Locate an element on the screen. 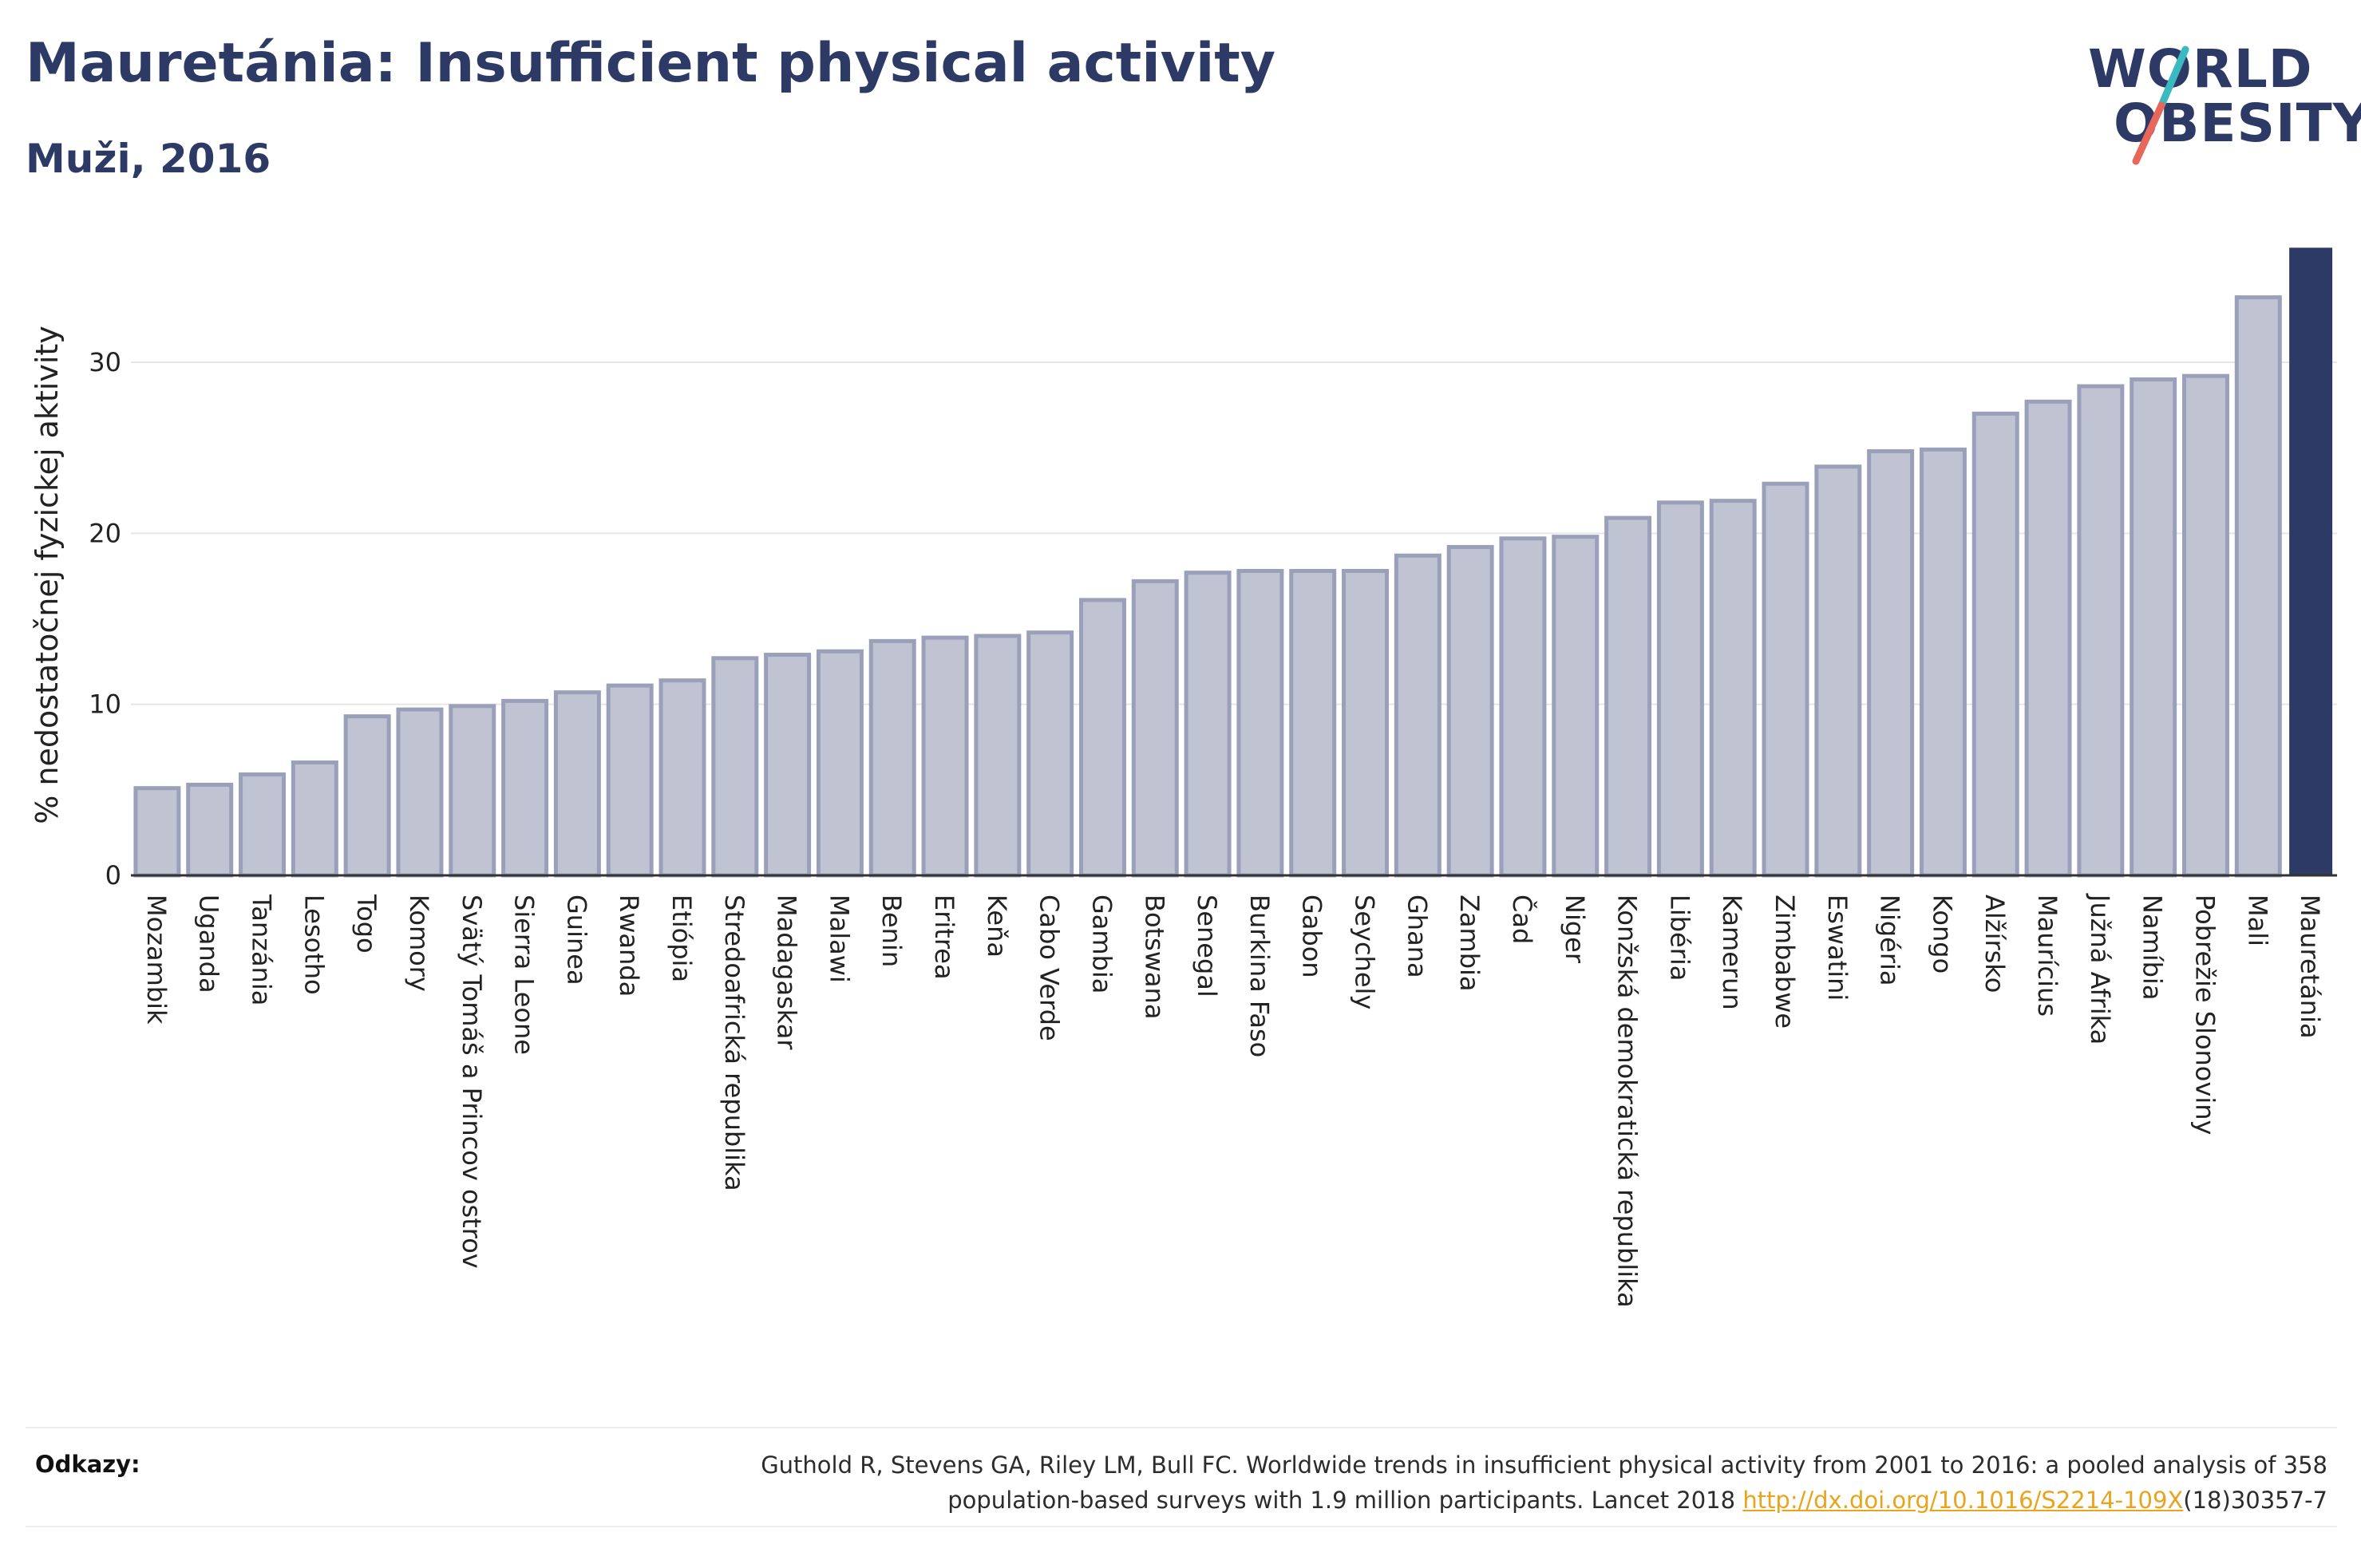 This screenshot has height=1568, width=2361. x-tick-label: Lesotho is located at coordinates (314, 945).